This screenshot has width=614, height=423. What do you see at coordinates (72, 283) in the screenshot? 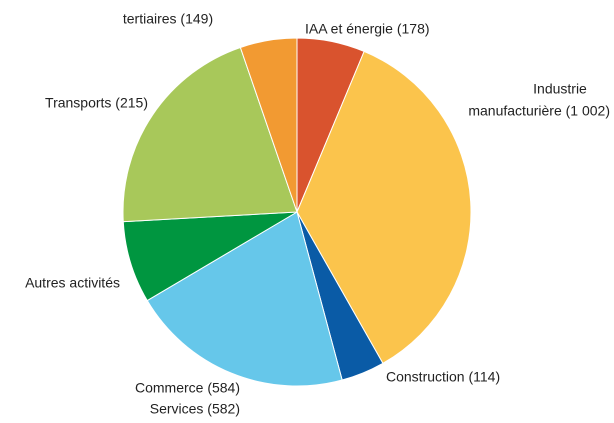
I see `slice-label: Autres activités` at bounding box center [72, 283].